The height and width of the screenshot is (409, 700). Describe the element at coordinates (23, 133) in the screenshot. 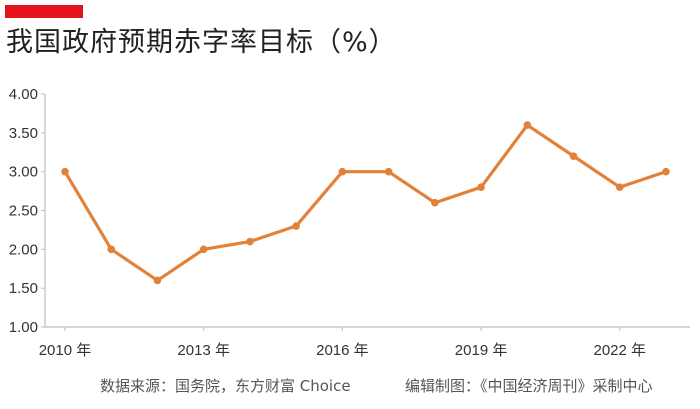

I see `y-tick-label: 3.50` at that location.